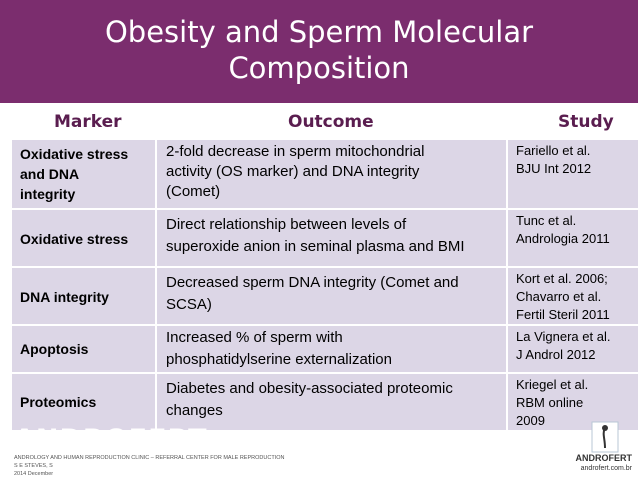 The image size is (638, 479). I want to click on study-cell: Kriegel et al. RBM online 2009, so click(572, 402).